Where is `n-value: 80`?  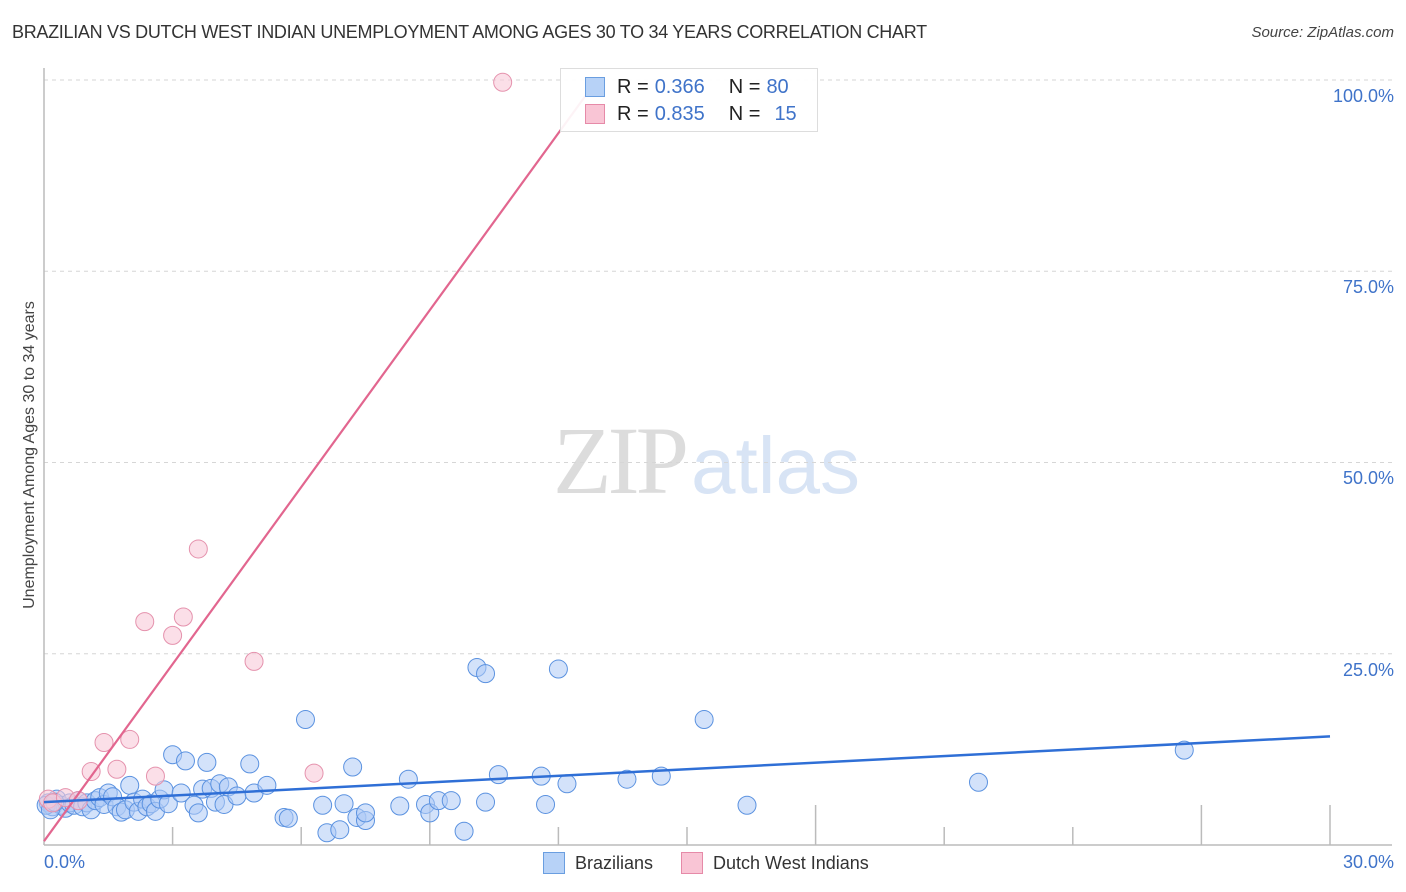 n-value: 80 is located at coordinates (777, 86).